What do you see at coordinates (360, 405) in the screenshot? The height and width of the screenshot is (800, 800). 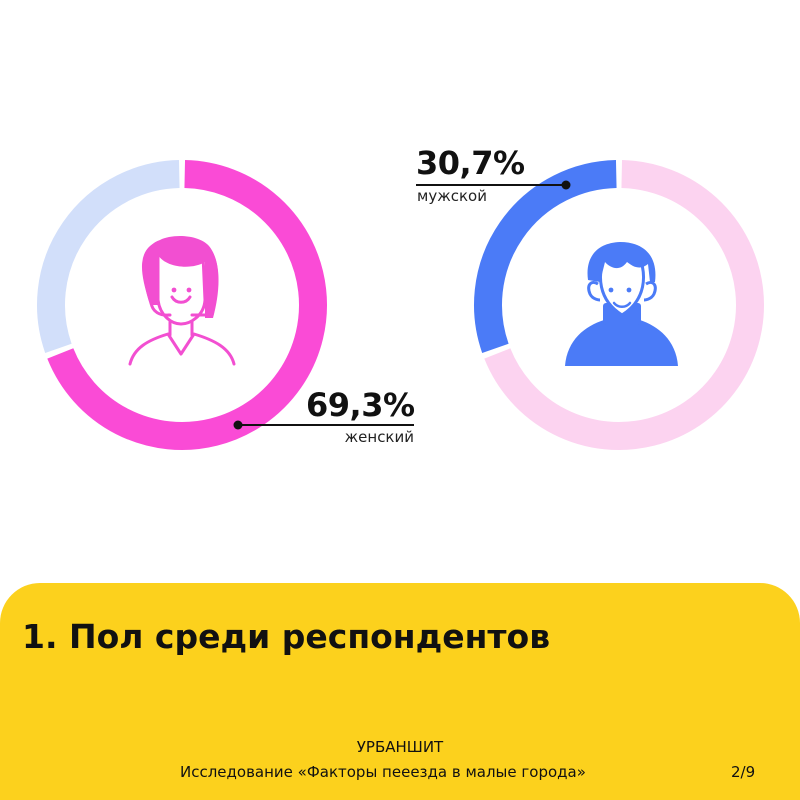 I see `female-percent-label: 69,3%` at bounding box center [360, 405].